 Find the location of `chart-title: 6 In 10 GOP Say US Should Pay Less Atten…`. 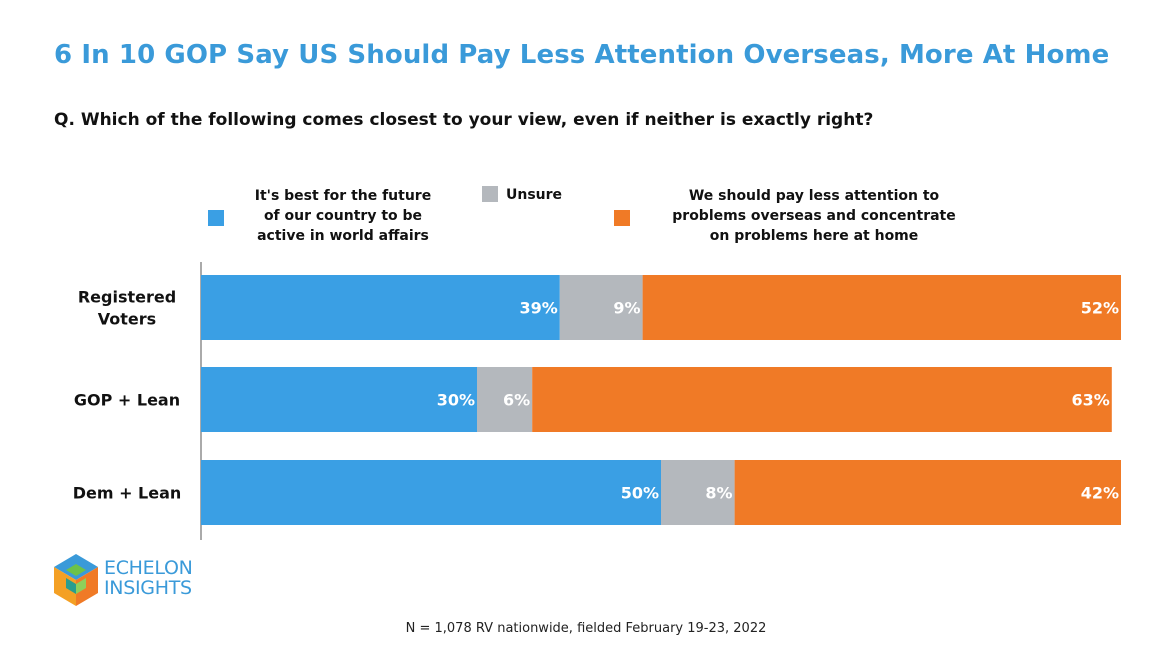

chart-title: 6 In 10 GOP Say US Should Pay Less Atten… is located at coordinates (582, 55).